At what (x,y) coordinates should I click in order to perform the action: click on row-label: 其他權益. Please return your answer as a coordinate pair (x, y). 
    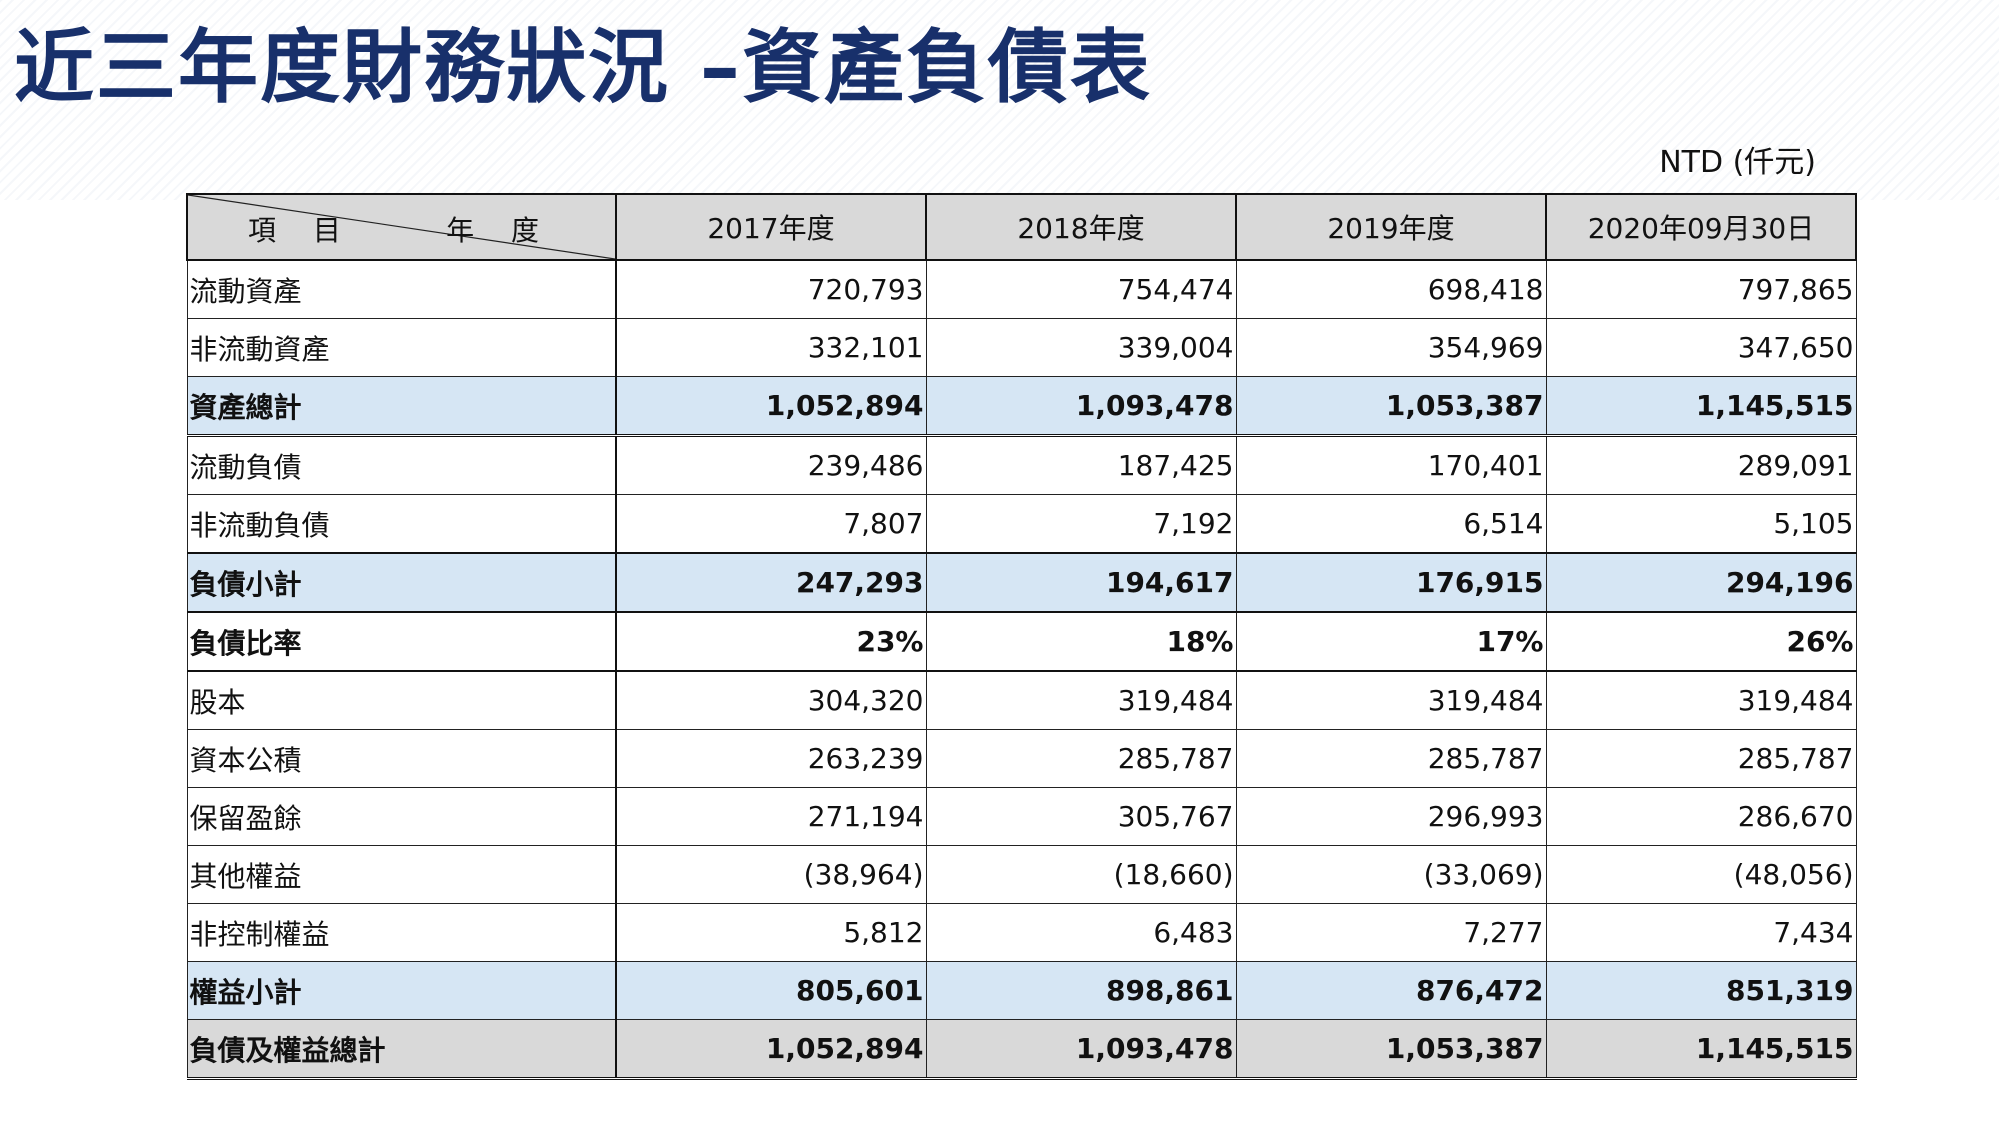
    Looking at the image, I should click on (401, 874).